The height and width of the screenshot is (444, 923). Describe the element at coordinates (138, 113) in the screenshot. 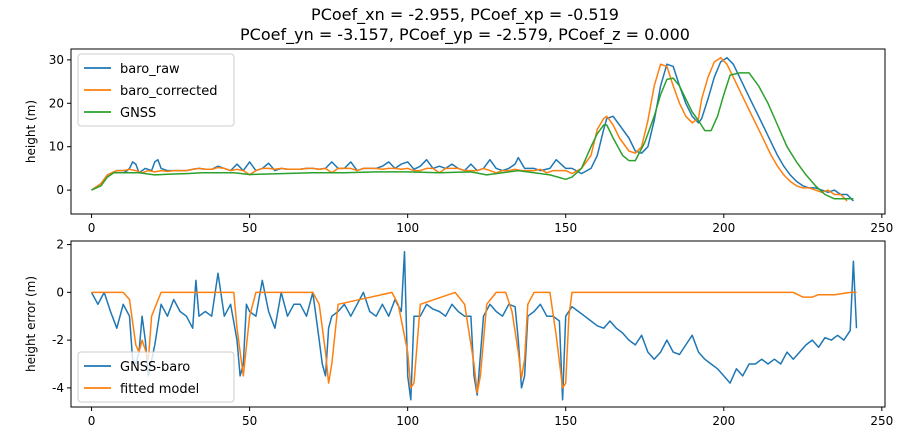

I see `legend-label: GNSS` at that location.